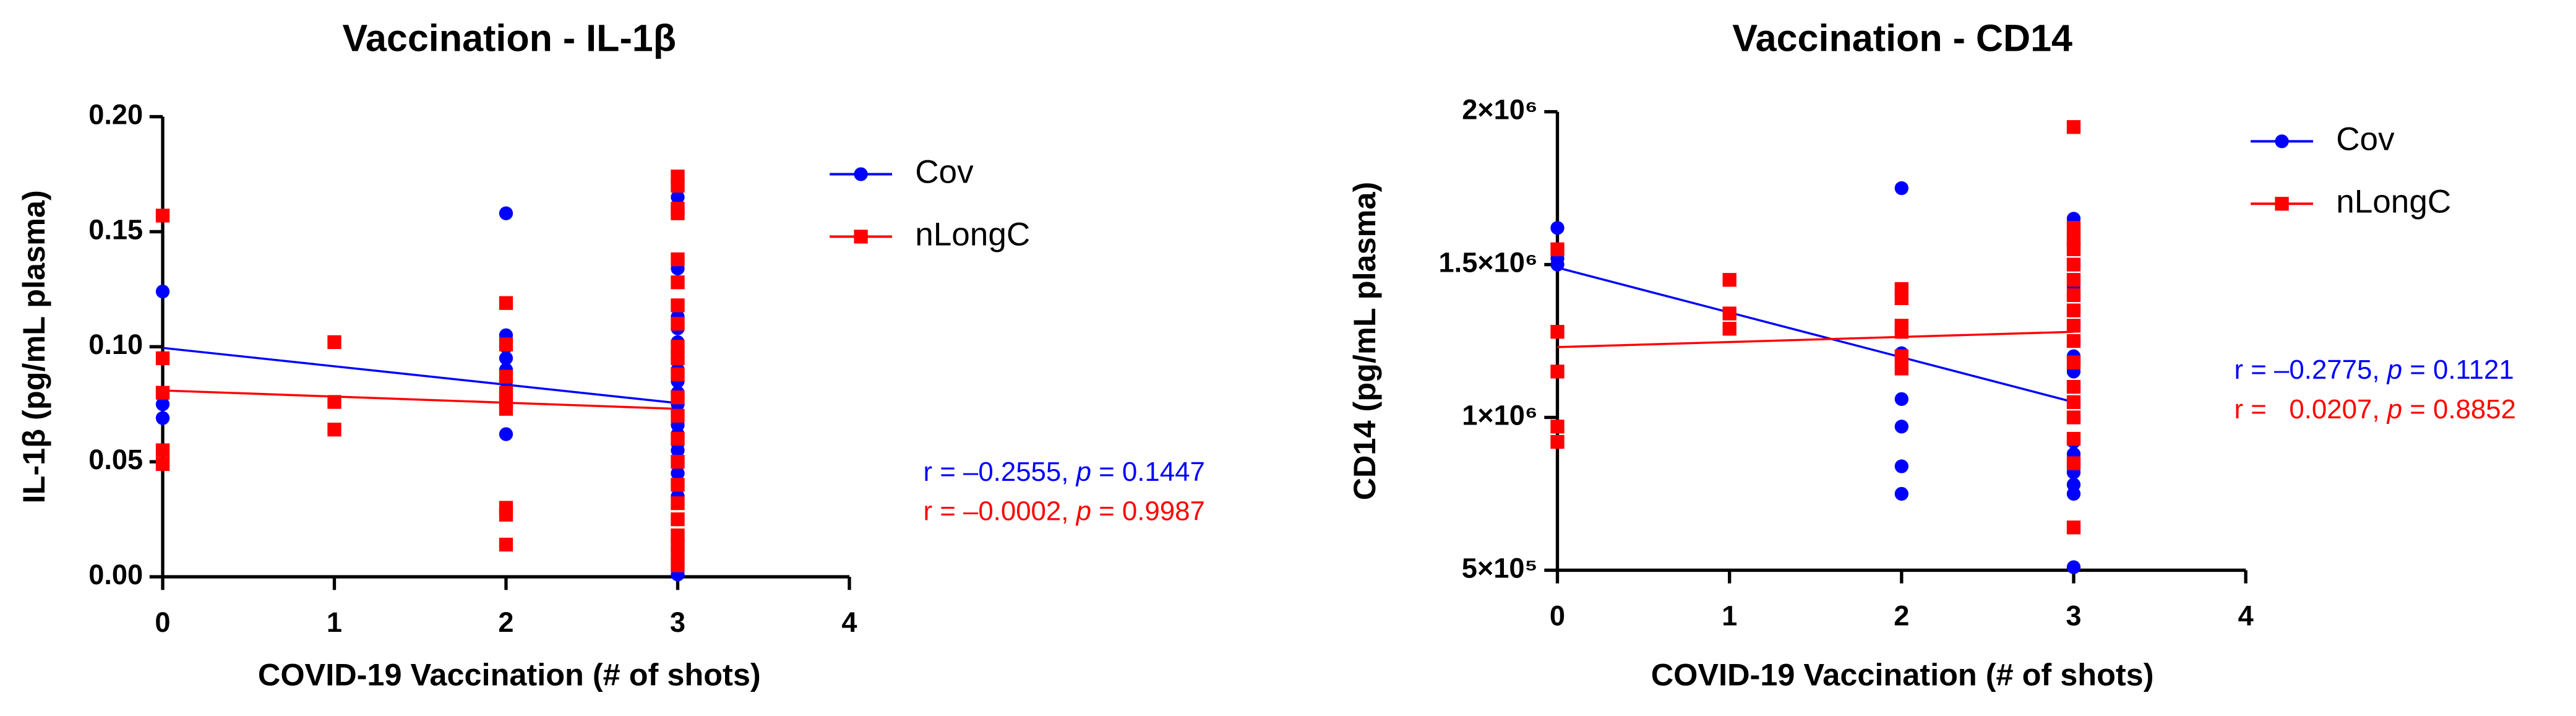 This screenshot has height=716, width=2576. What do you see at coordinates (2282, 204) in the screenshot?
I see `legend-marker` at bounding box center [2282, 204].